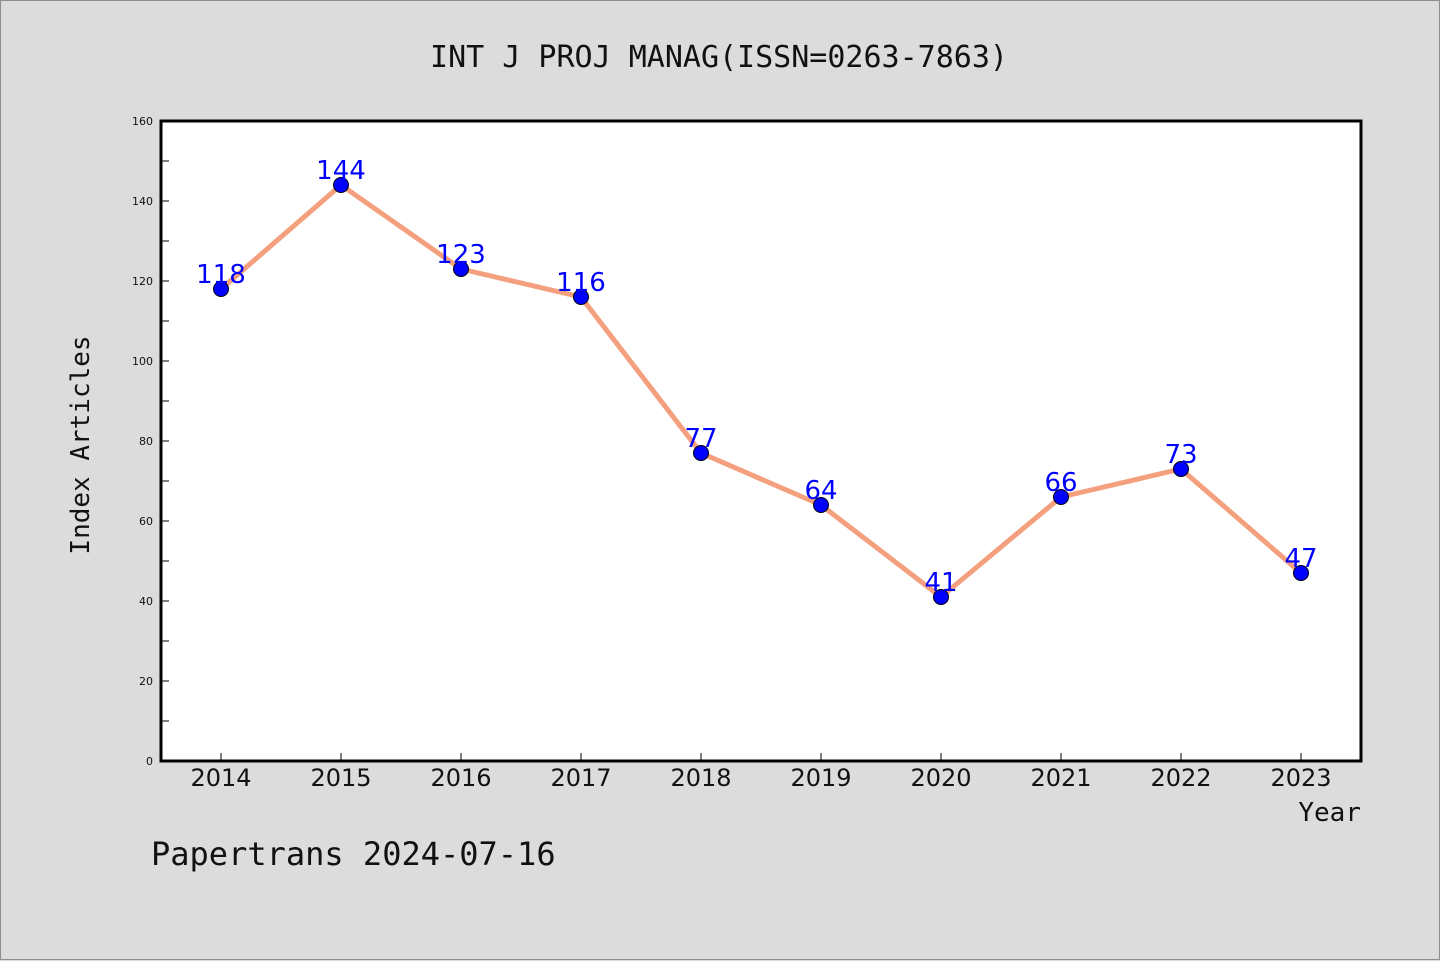 This screenshot has height=961, width=1440. What do you see at coordinates (700, 439) in the screenshot?
I see `data-label: 77` at bounding box center [700, 439].